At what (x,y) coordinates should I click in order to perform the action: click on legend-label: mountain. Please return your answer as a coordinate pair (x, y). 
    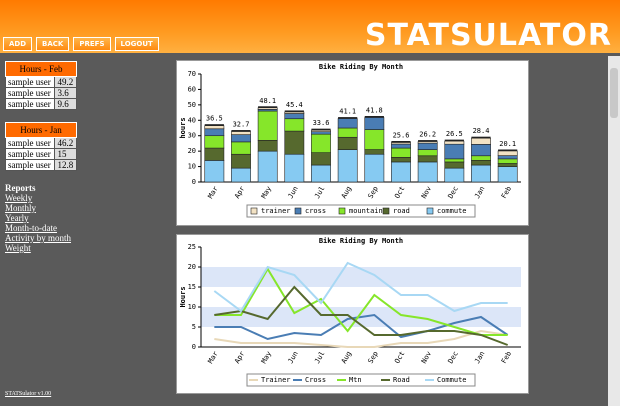
    Looking at the image, I should click on (366, 211).